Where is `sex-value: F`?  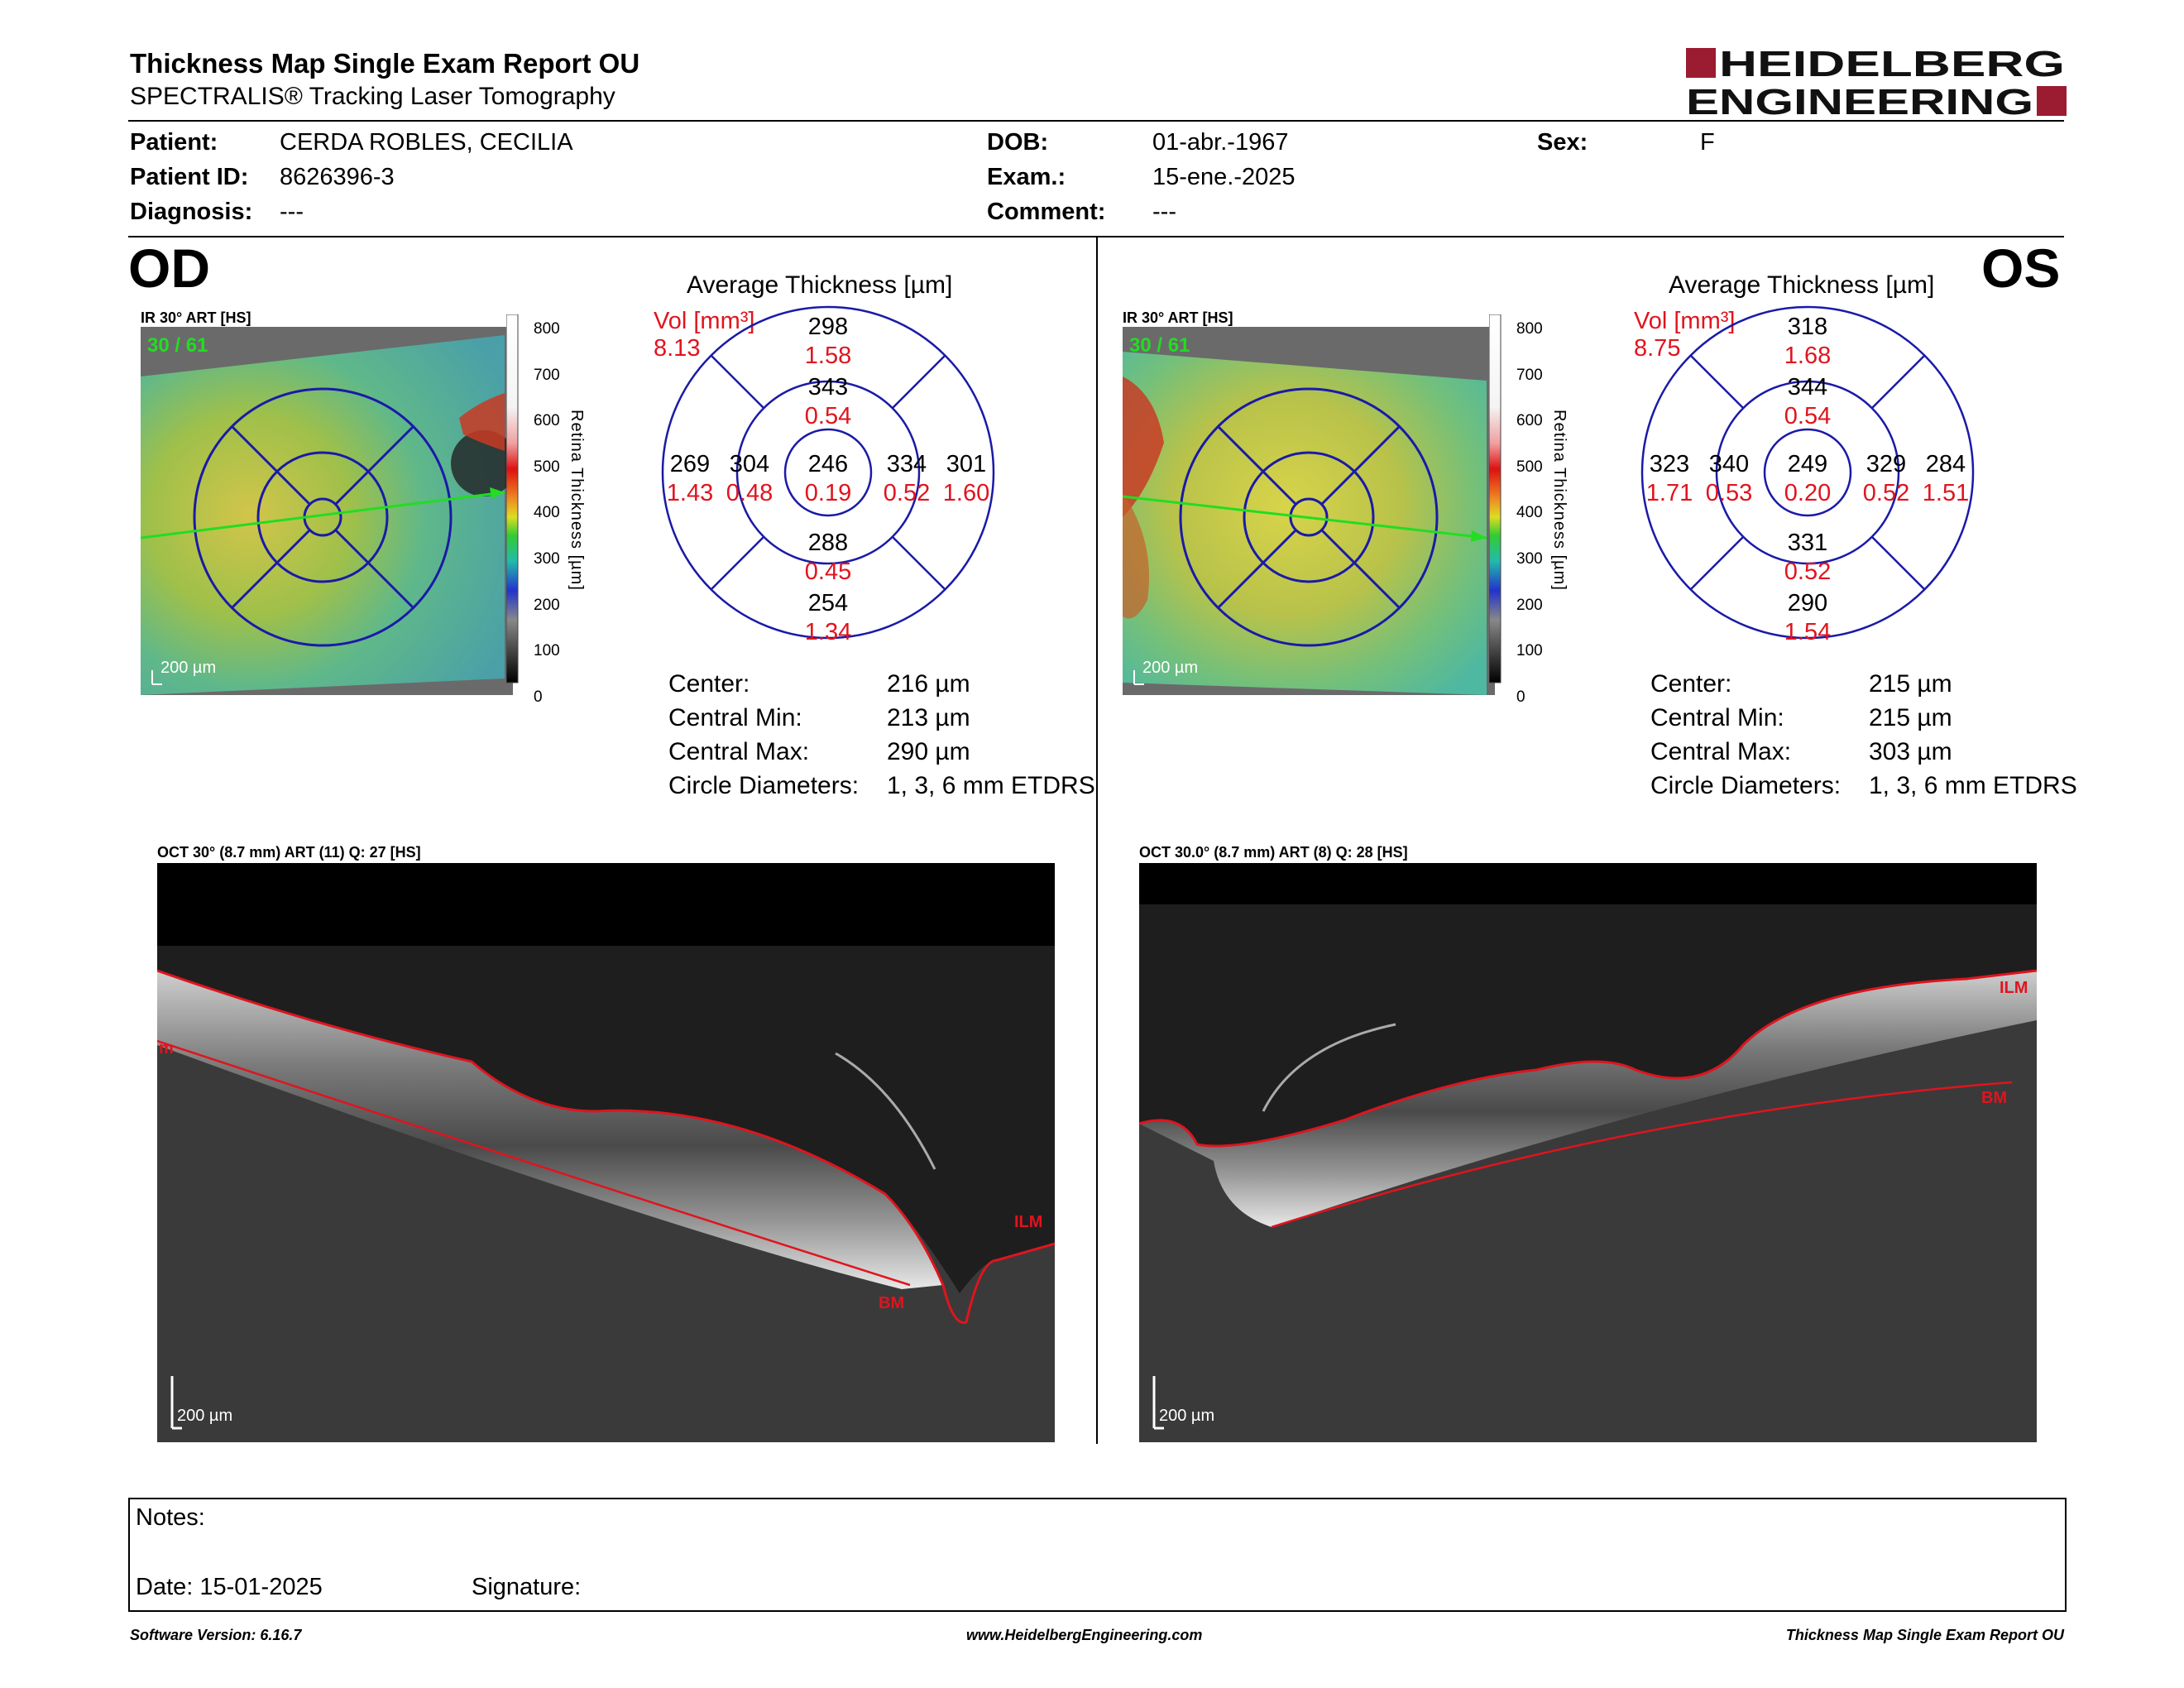
sex-value: F is located at coordinates (1707, 142).